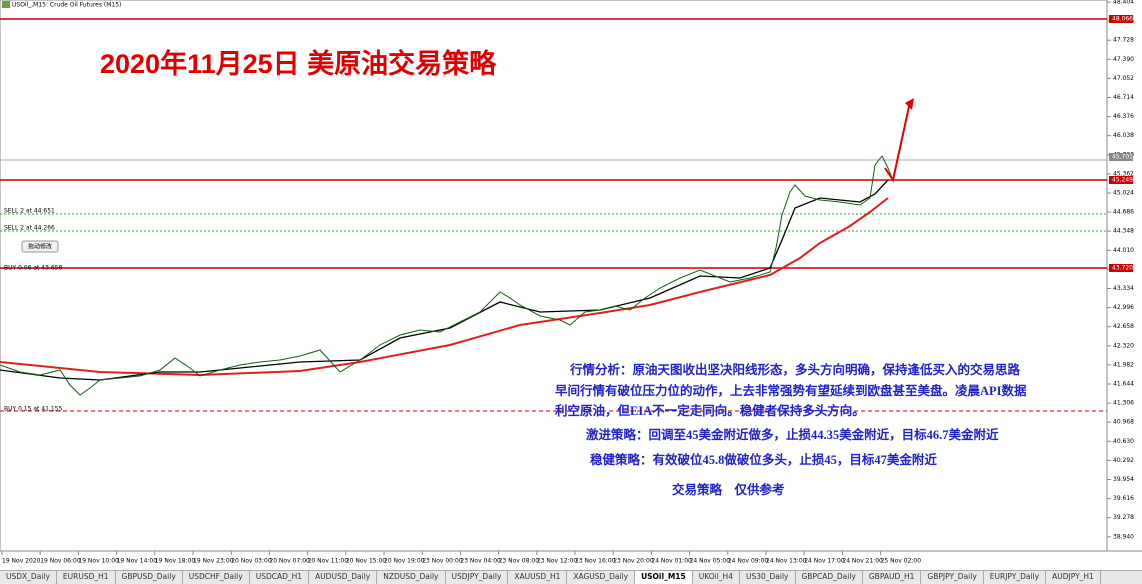 This screenshot has height=584, width=1142. I want to click on price-label: 40.968, so click(1123, 422).